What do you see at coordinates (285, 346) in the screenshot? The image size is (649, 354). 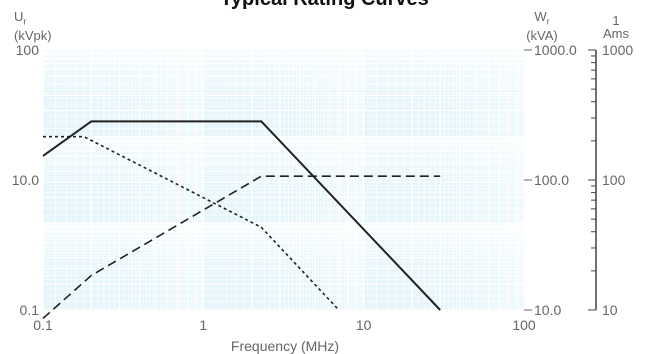 I see `x-axis-label: Frequency (MHz)` at bounding box center [285, 346].